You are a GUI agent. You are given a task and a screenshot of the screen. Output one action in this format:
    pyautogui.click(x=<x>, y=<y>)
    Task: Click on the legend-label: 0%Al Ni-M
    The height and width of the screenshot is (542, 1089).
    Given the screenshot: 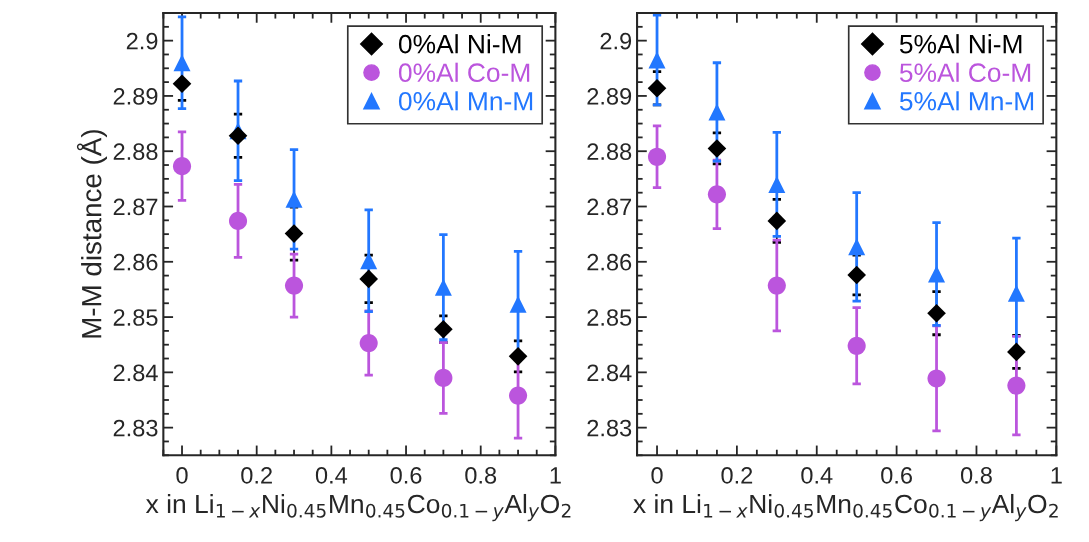 What is the action you would take?
    pyautogui.click(x=459, y=44)
    